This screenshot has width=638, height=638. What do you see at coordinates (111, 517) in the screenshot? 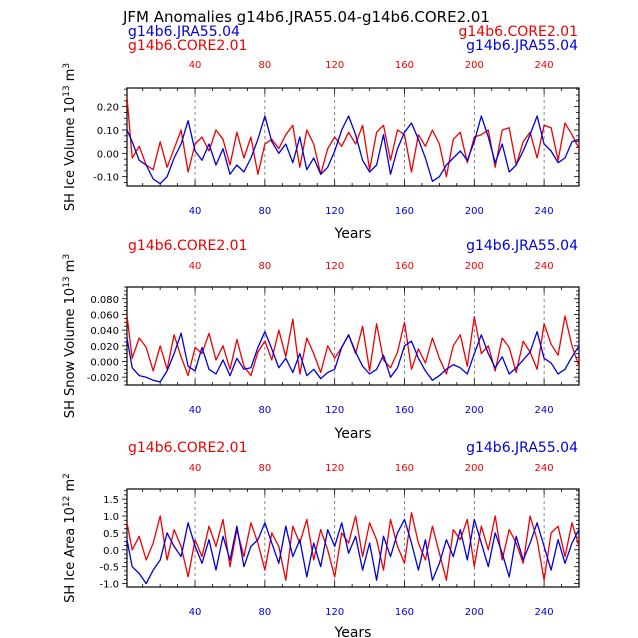
I see `y-tick-label: 1.0` at bounding box center [111, 517].